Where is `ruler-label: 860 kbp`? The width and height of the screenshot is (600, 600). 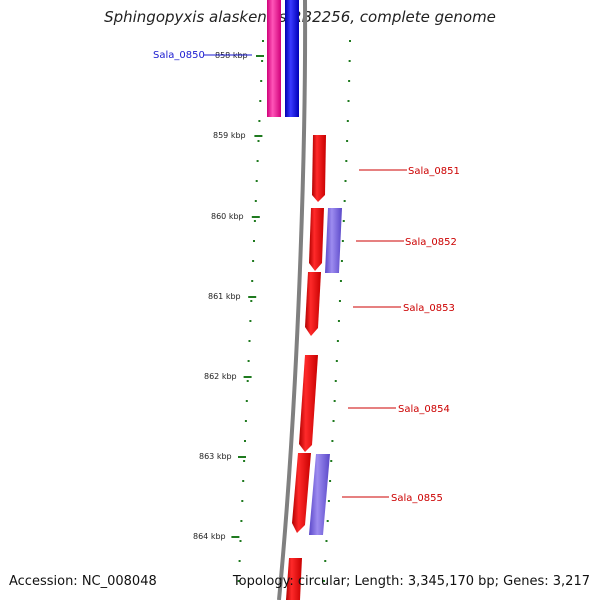 ruler-label: 860 kbp is located at coordinates (227, 216).